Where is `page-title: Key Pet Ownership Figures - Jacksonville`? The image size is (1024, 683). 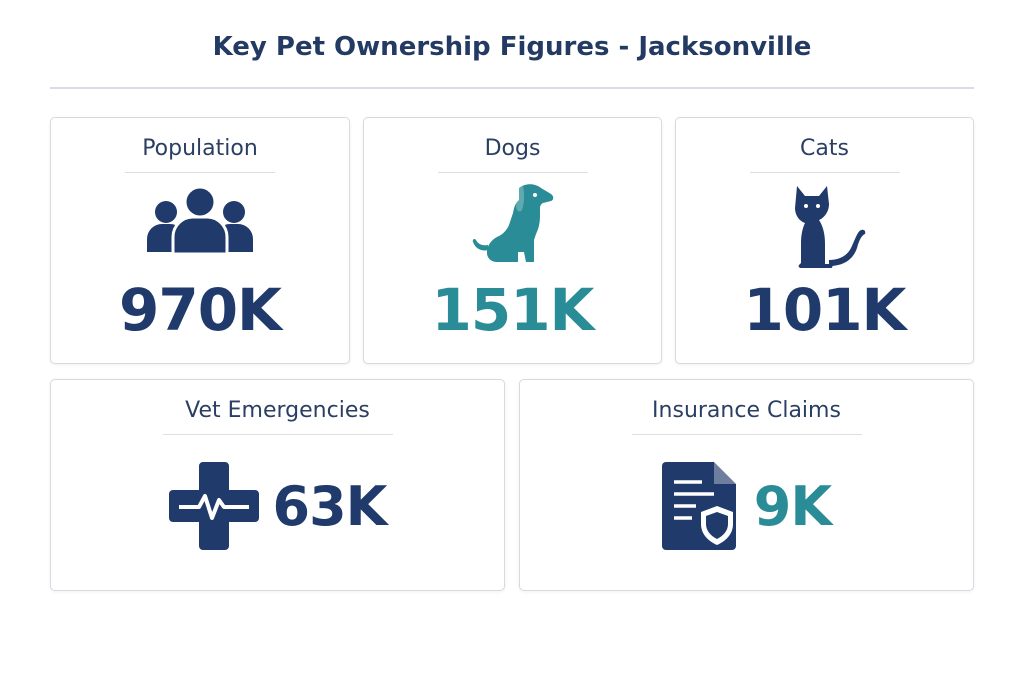 page-title: Key Pet Ownership Figures - Jacksonville is located at coordinates (512, 47).